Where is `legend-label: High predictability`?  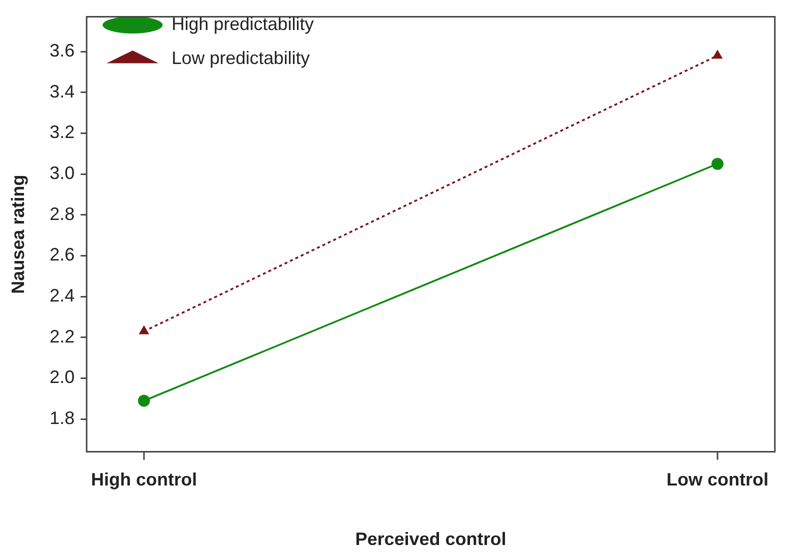
legend-label: High predictability is located at coordinates (243, 24).